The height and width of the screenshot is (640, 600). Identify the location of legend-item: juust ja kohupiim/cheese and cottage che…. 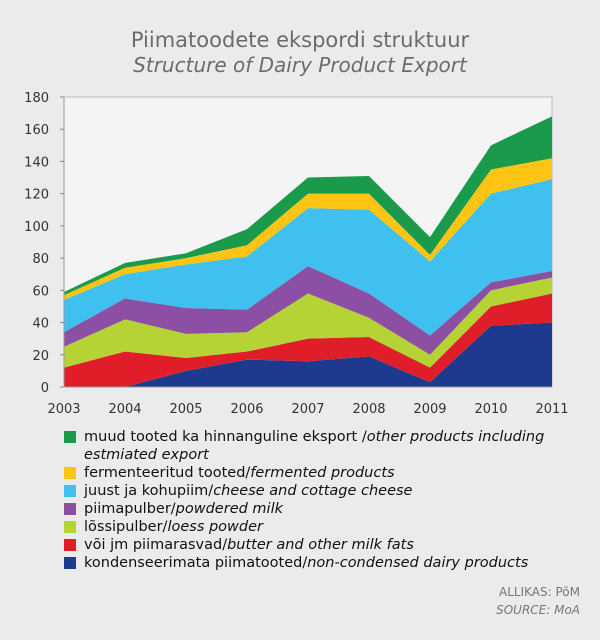
(324, 491).